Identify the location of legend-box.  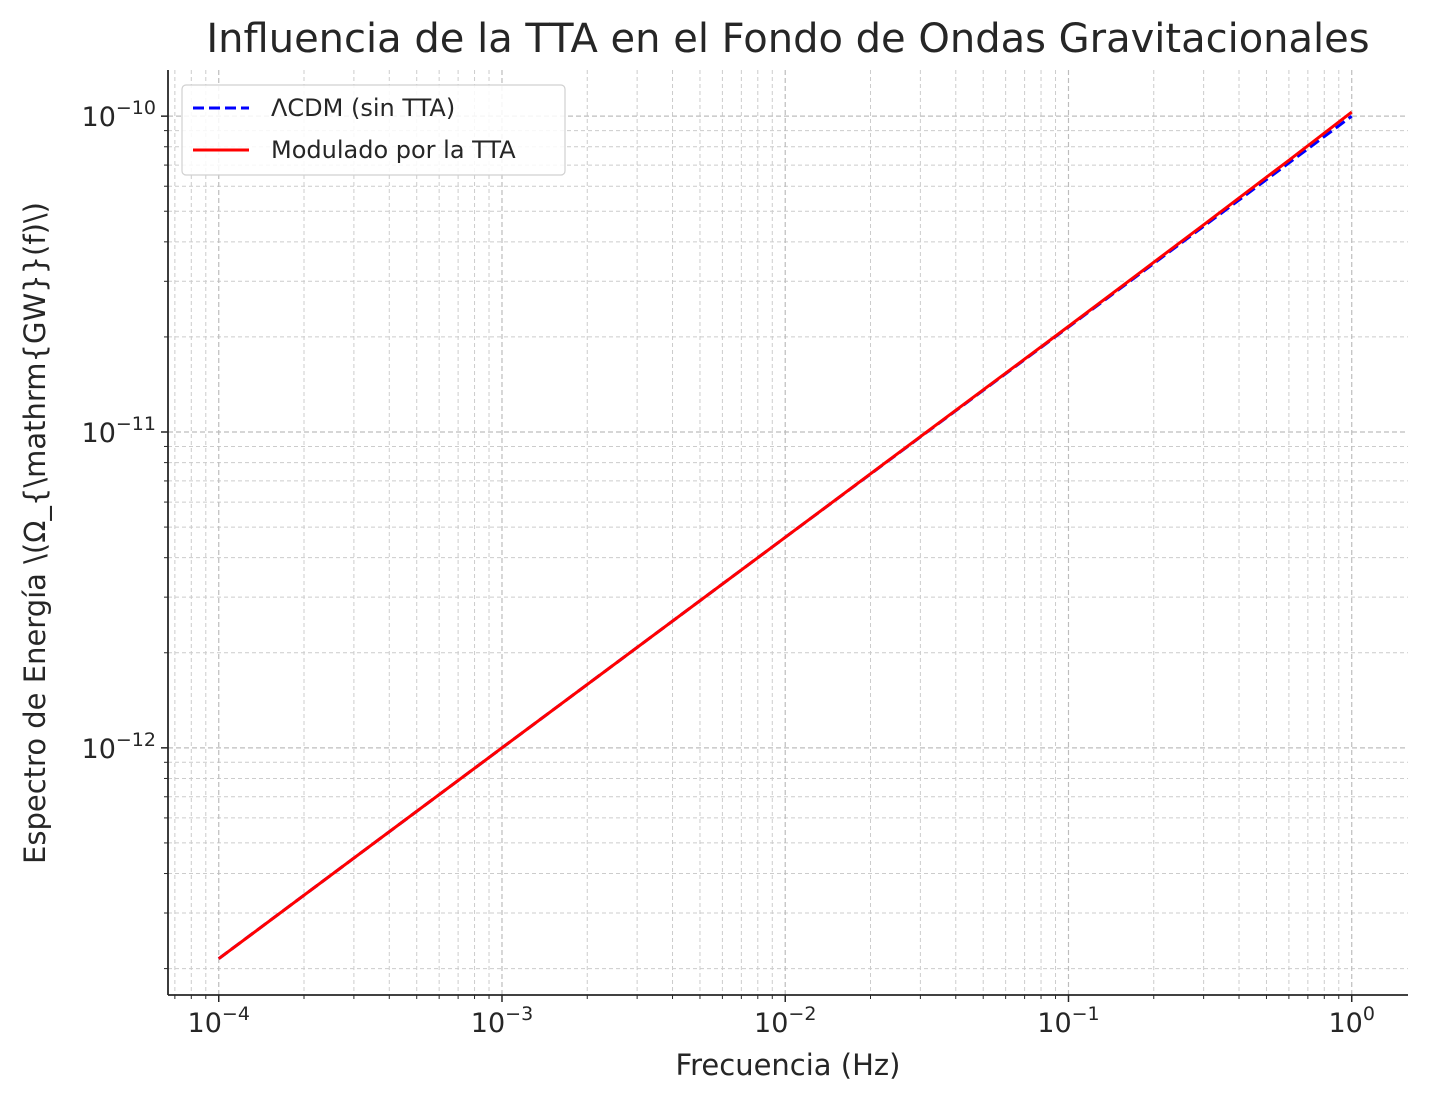
(373, 130).